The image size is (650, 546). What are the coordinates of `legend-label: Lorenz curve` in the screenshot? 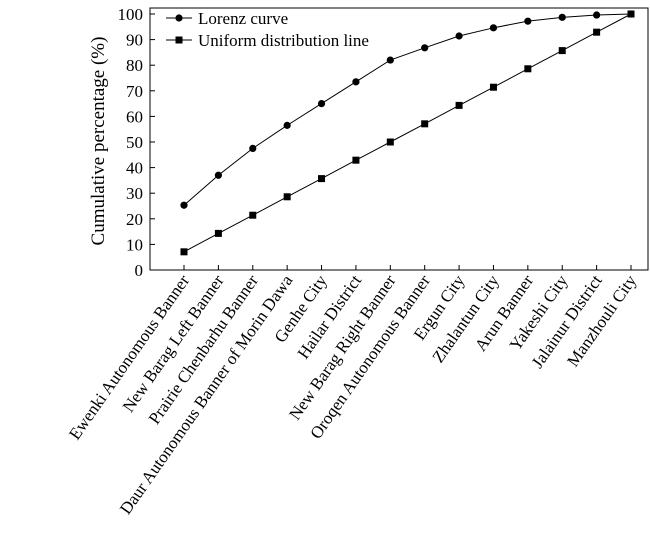 It's located at (243, 18).